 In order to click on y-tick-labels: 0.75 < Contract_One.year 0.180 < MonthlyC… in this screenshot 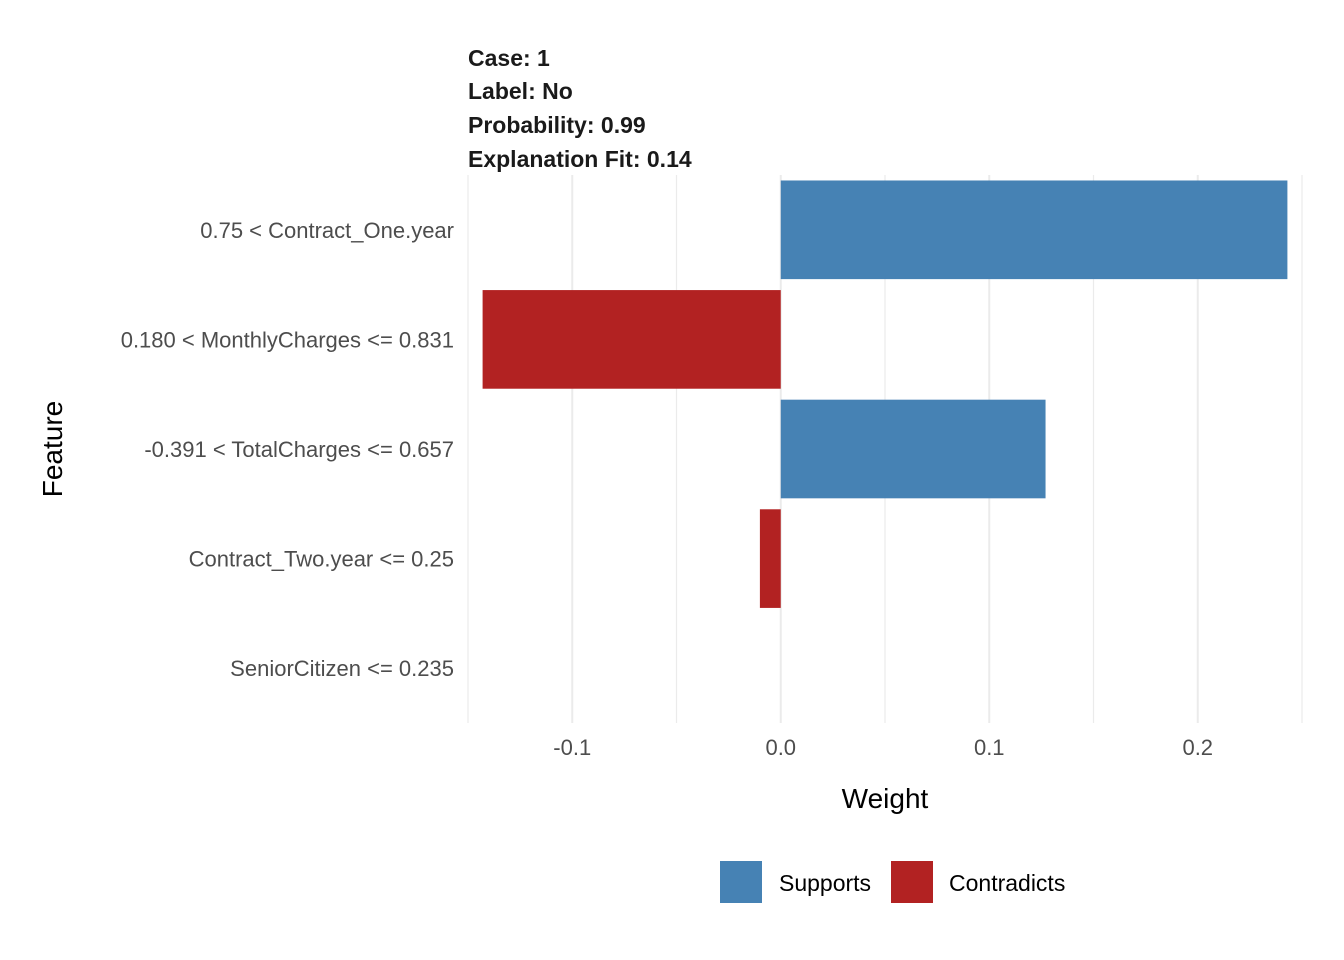, I will do `click(287, 449)`.